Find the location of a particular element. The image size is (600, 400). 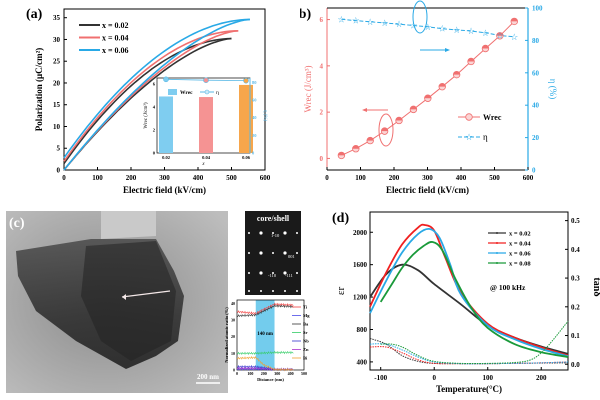

inset-eta-point is located at coordinates (206, 80).